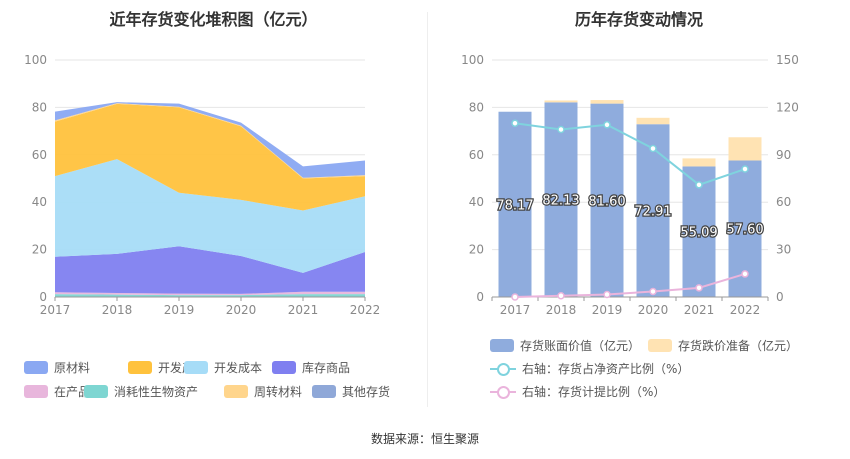  Describe the element at coordinates (787, 107) in the screenshot. I see `y2-tick-label: 120` at that location.